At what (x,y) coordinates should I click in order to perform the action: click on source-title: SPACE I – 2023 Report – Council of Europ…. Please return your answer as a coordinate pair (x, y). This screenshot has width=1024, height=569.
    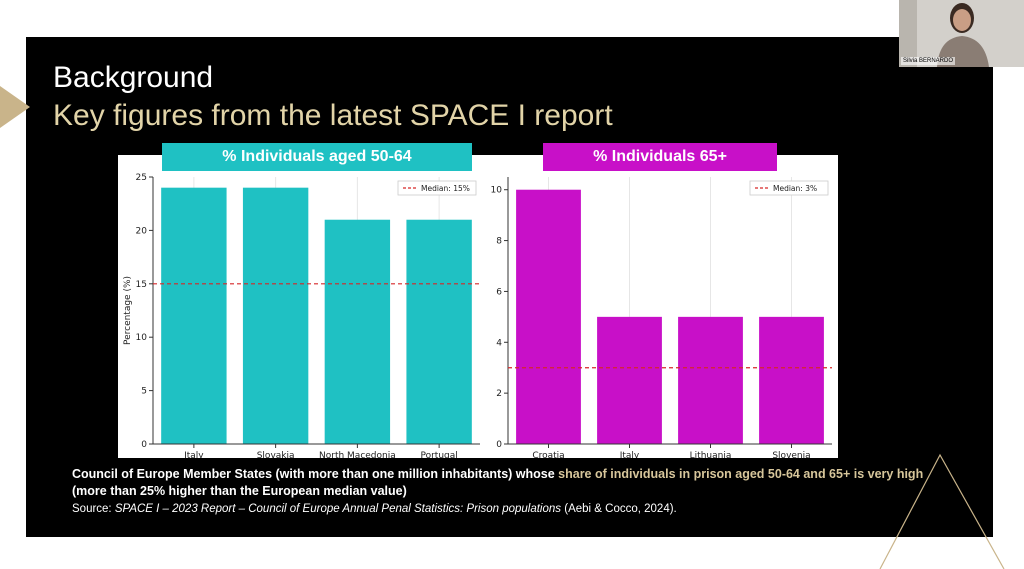
    Looking at the image, I should click on (338, 509).